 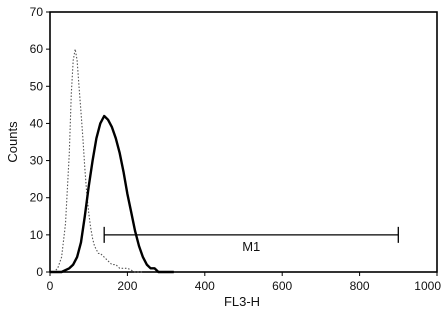 What do you see at coordinates (50, 286) in the screenshot?
I see `x-tick-label-0: 0` at bounding box center [50, 286].